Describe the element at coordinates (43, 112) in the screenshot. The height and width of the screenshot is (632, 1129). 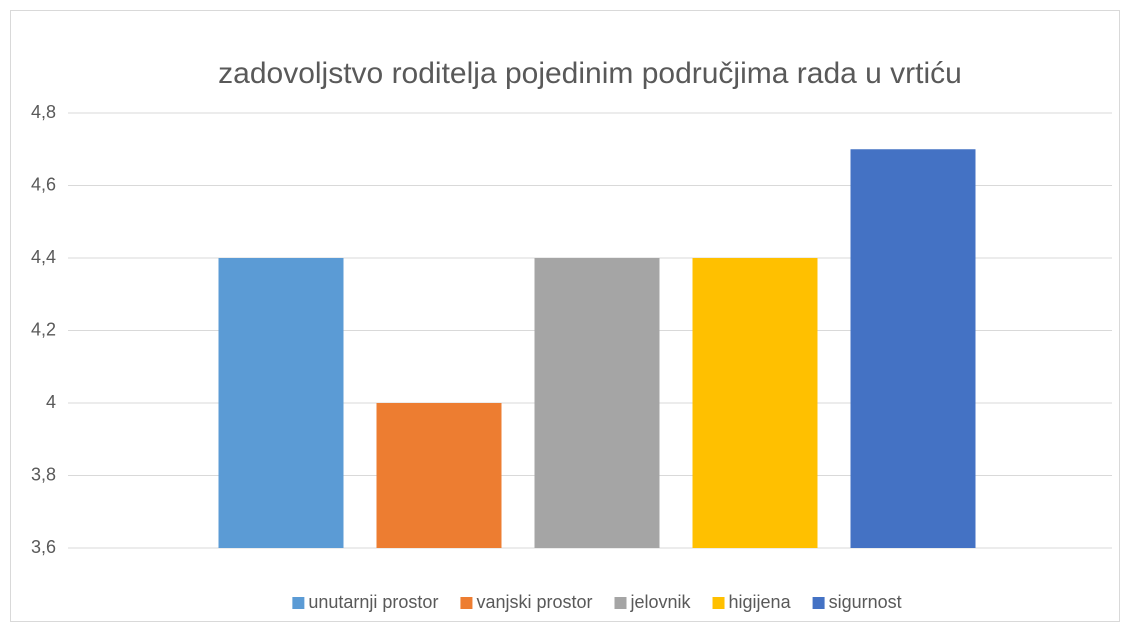
I see `y-tick-label: 4,8` at that location.